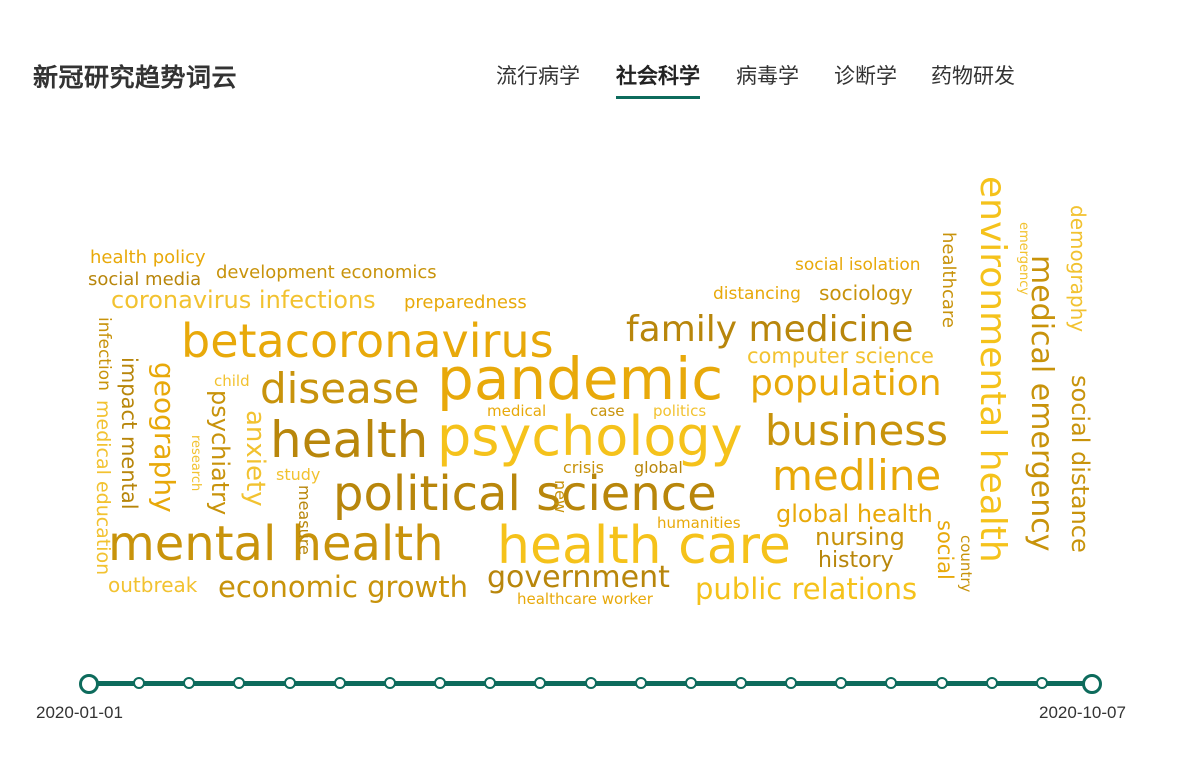  I want to click on word-cloud-word: population, so click(846, 383).